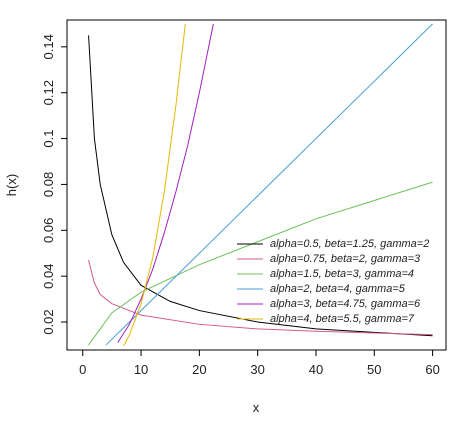 This screenshot has width=474, height=425. What do you see at coordinates (432, 369) in the screenshot?
I see `x-tick-label: 60` at bounding box center [432, 369].